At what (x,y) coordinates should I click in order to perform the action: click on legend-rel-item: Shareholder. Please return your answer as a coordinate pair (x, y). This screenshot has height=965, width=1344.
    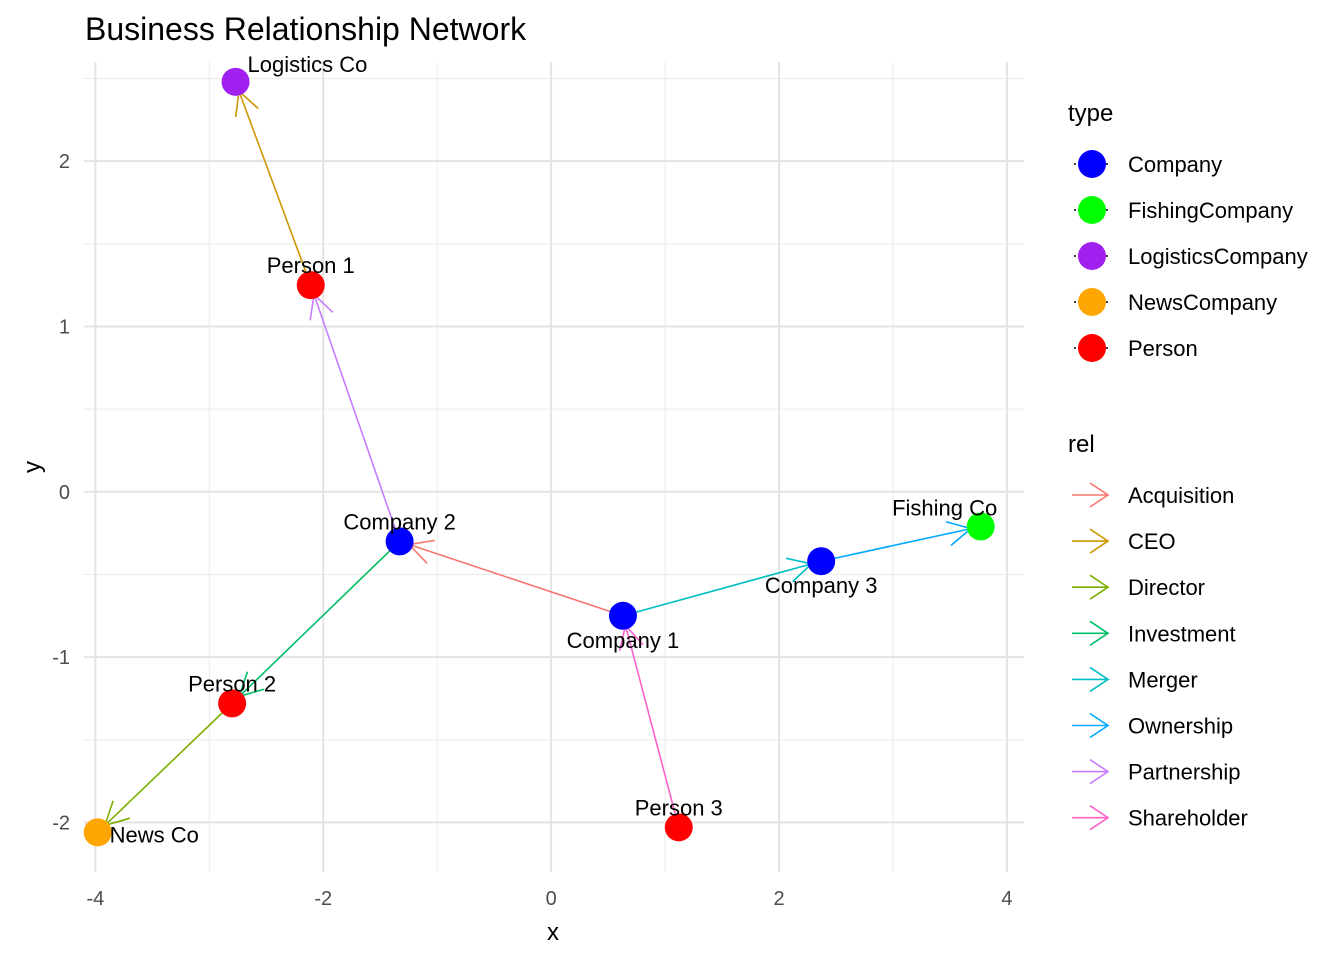
    Looking at the image, I should click on (1160, 818).